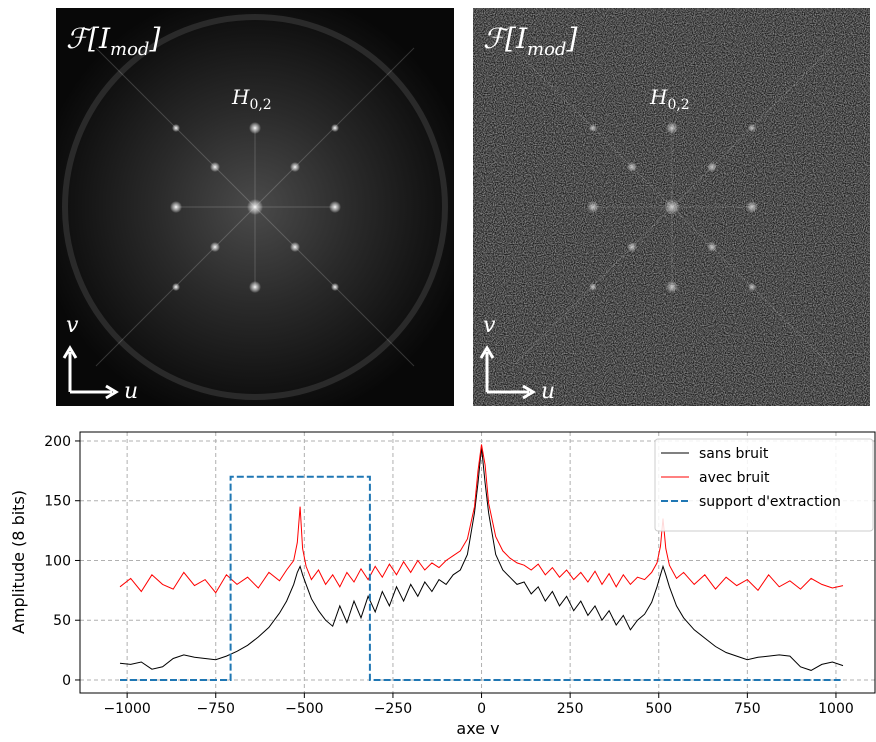 The height and width of the screenshot is (742, 876). Describe the element at coordinates (734, 478) in the screenshot. I see `legend-label: avec bruit` at that location.